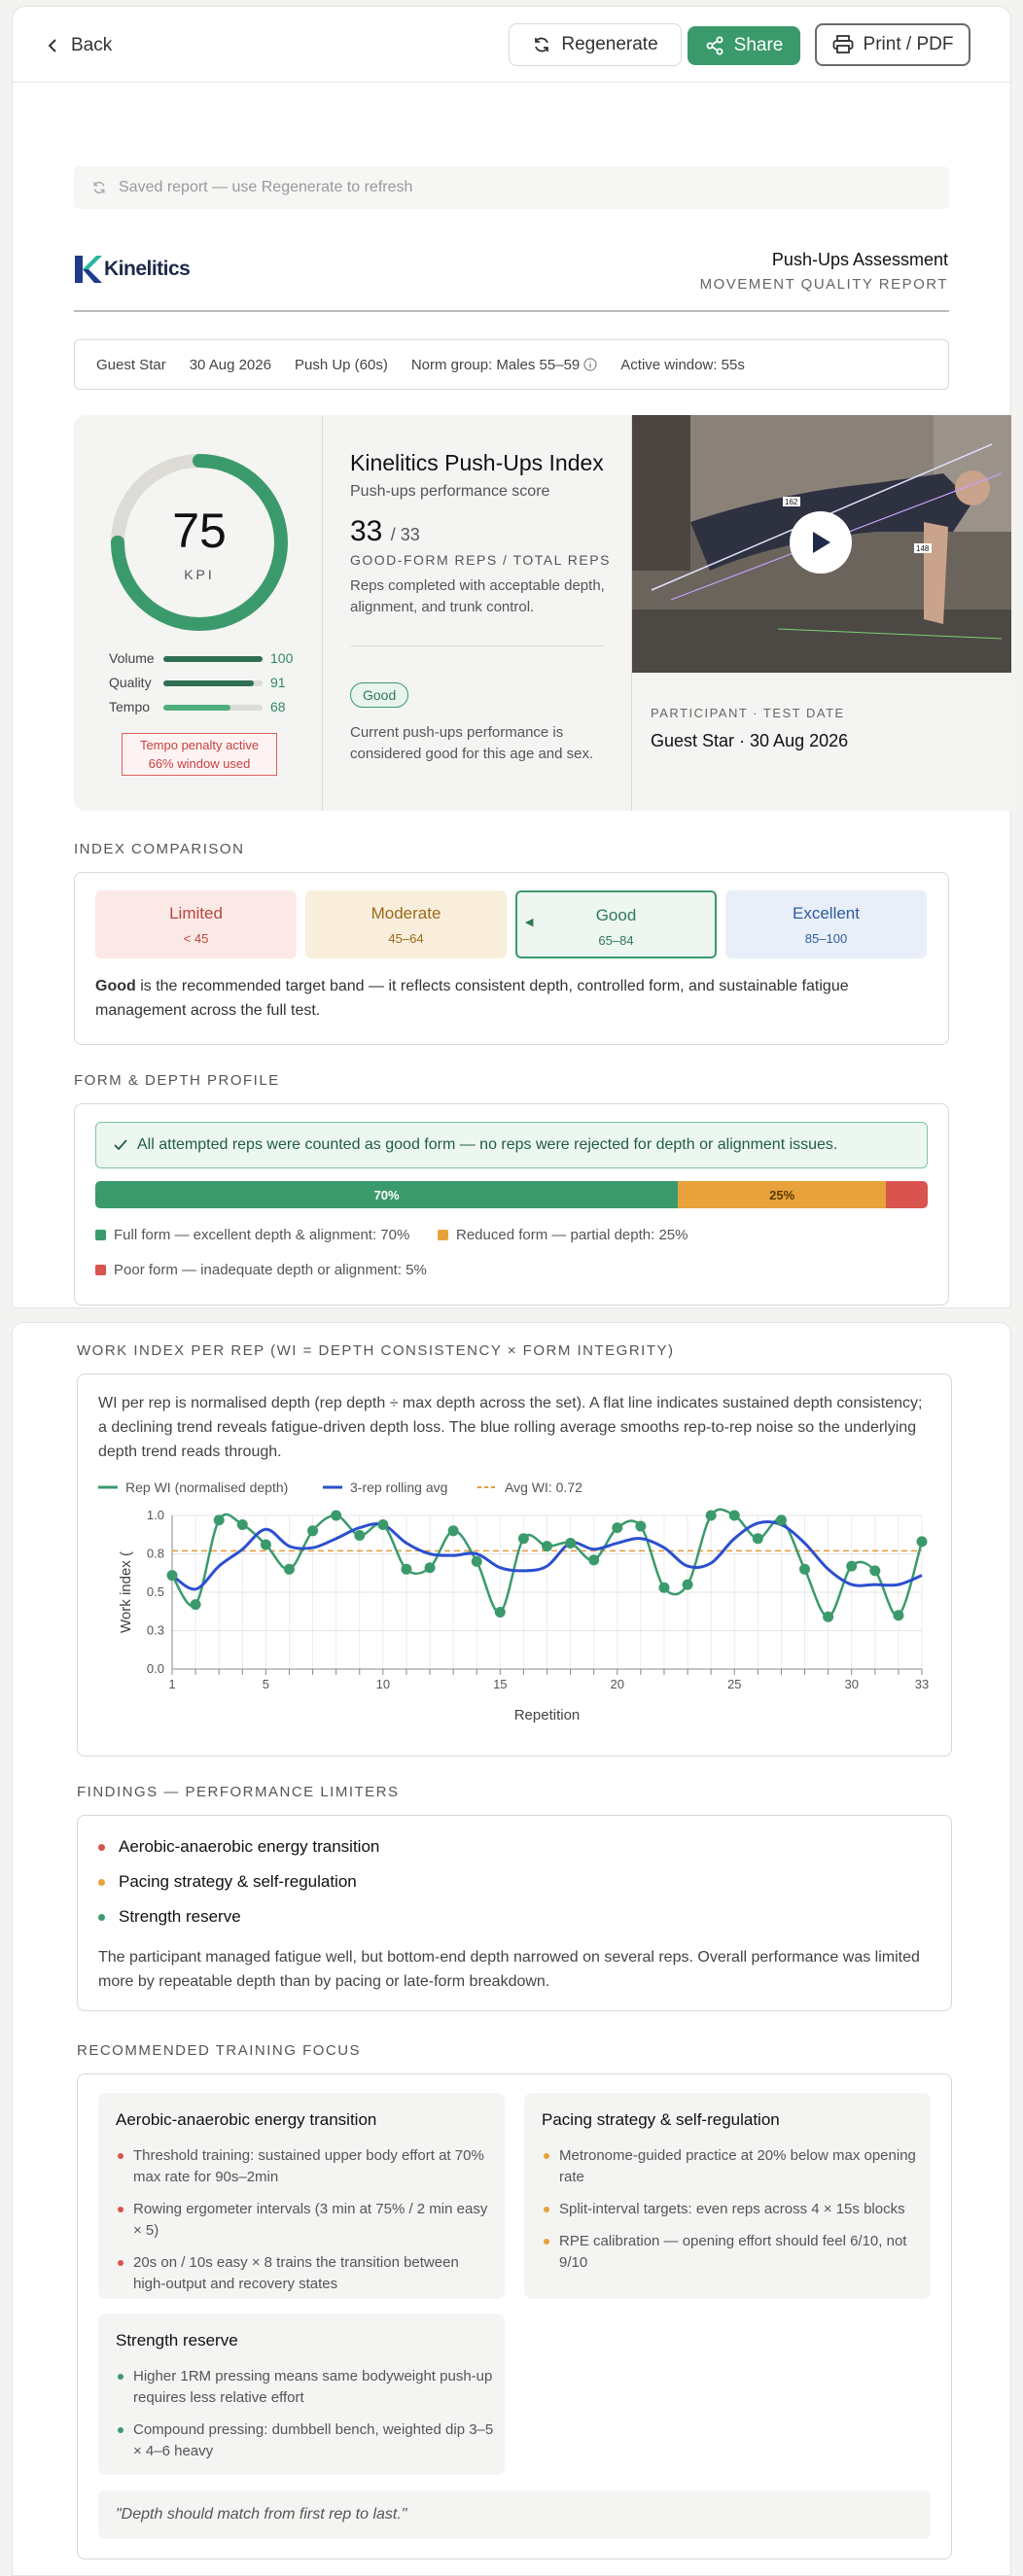  What do you see at coordinates (266, 1684) in the screenshot?
I see `x-tick-label: 5` at bounding box center [266, 1684].